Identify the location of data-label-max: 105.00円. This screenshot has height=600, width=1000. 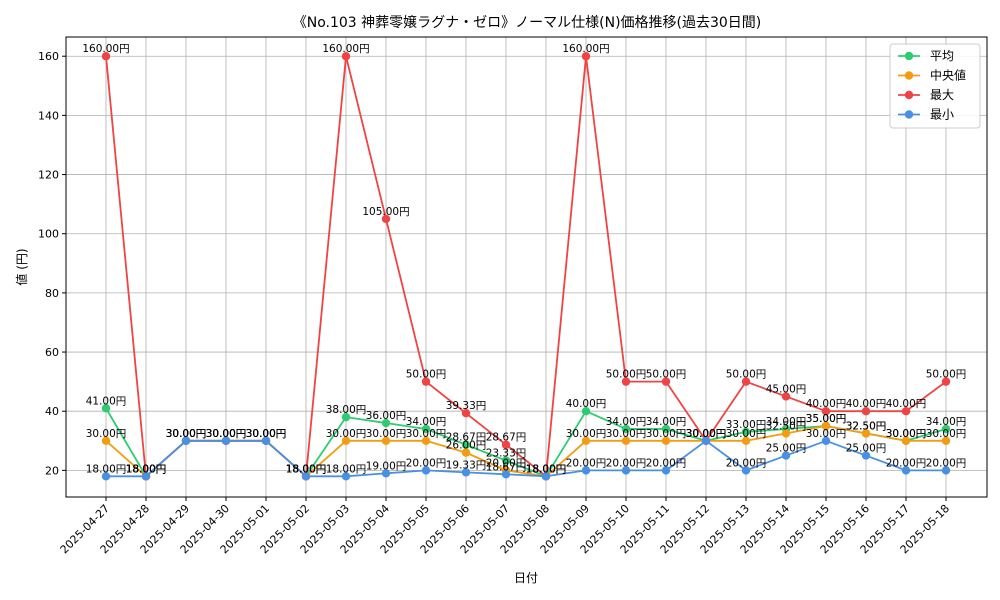
(385, 212).